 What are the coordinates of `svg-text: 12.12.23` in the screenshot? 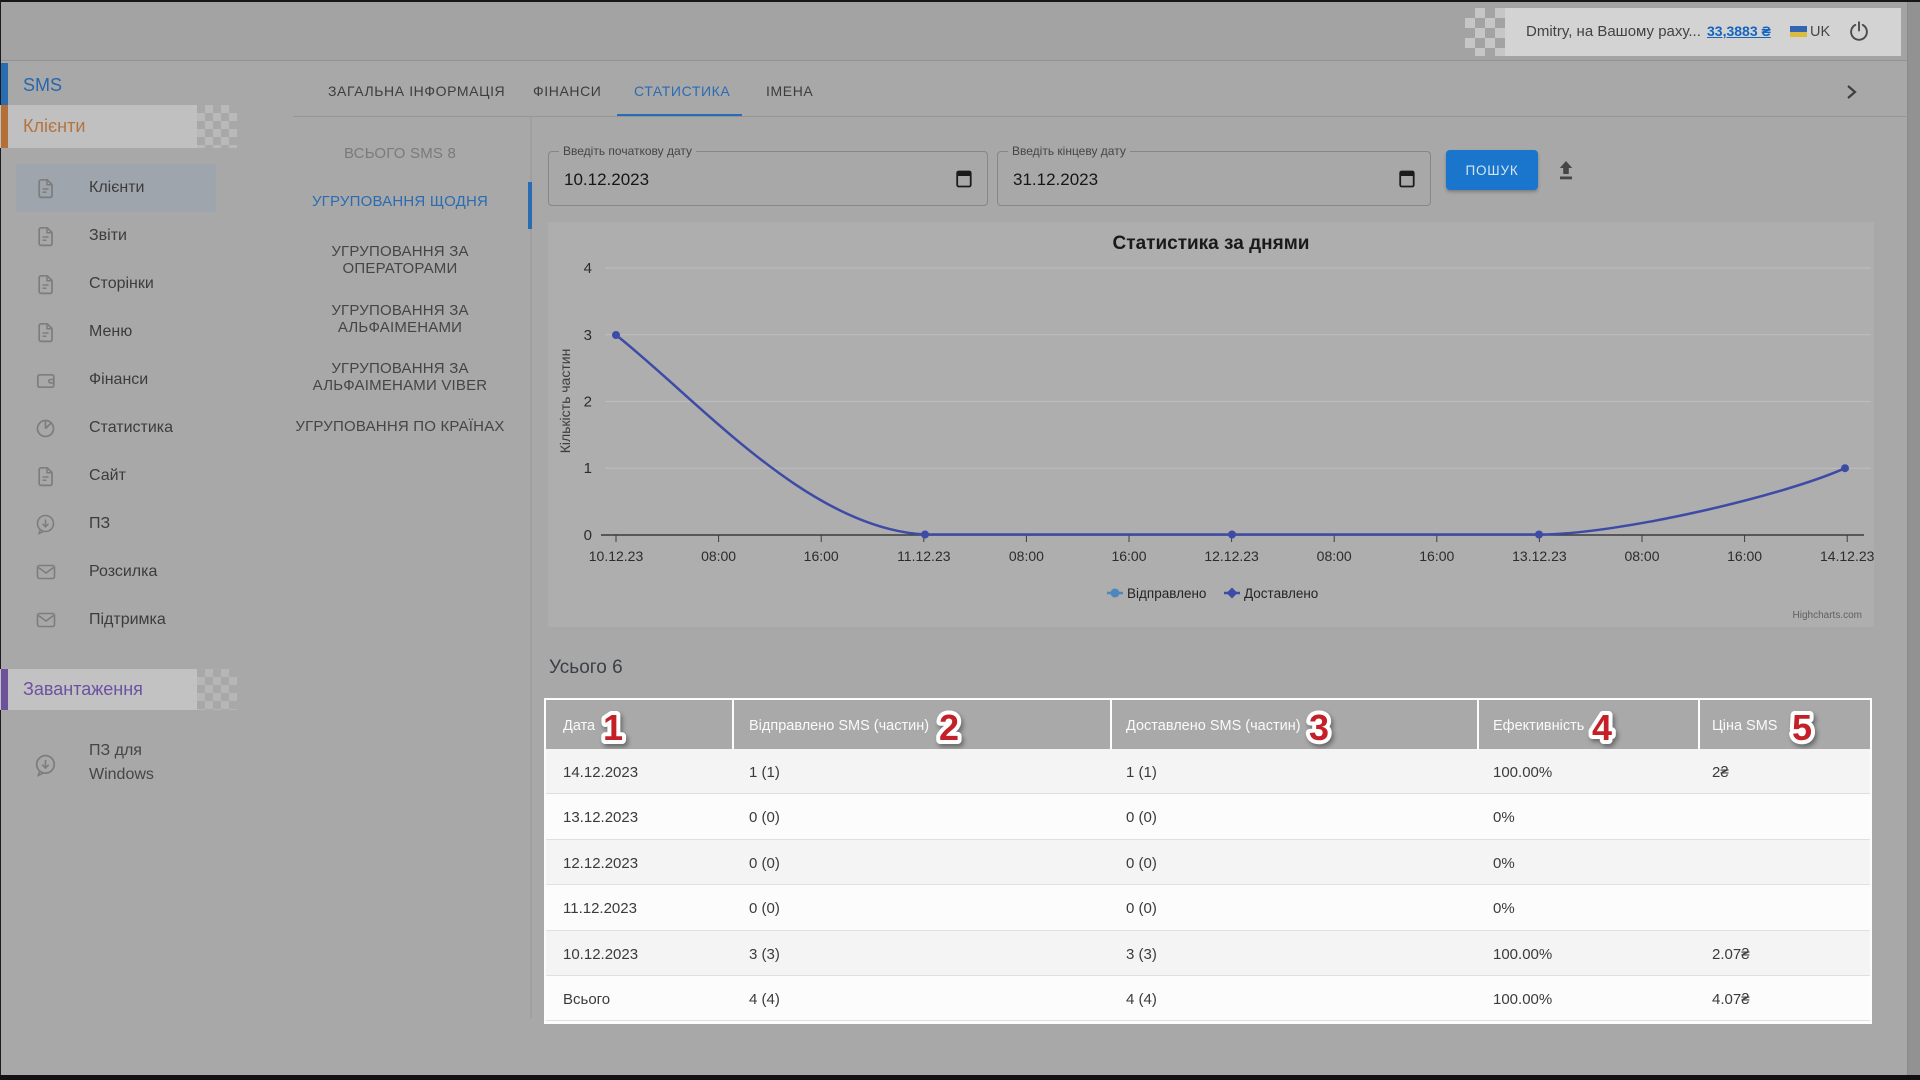 It's located at (1231, 556).